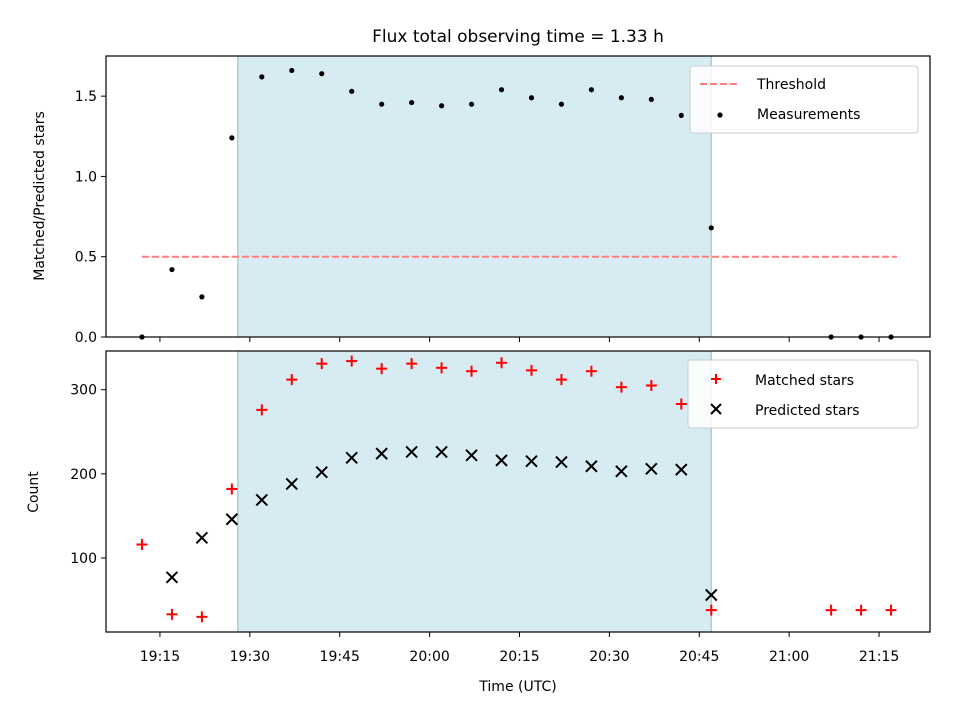 Image resolution: width=960 pixels, height=720 pixels. I want to click on x-tick-label: 20:30, so click(609, 657).